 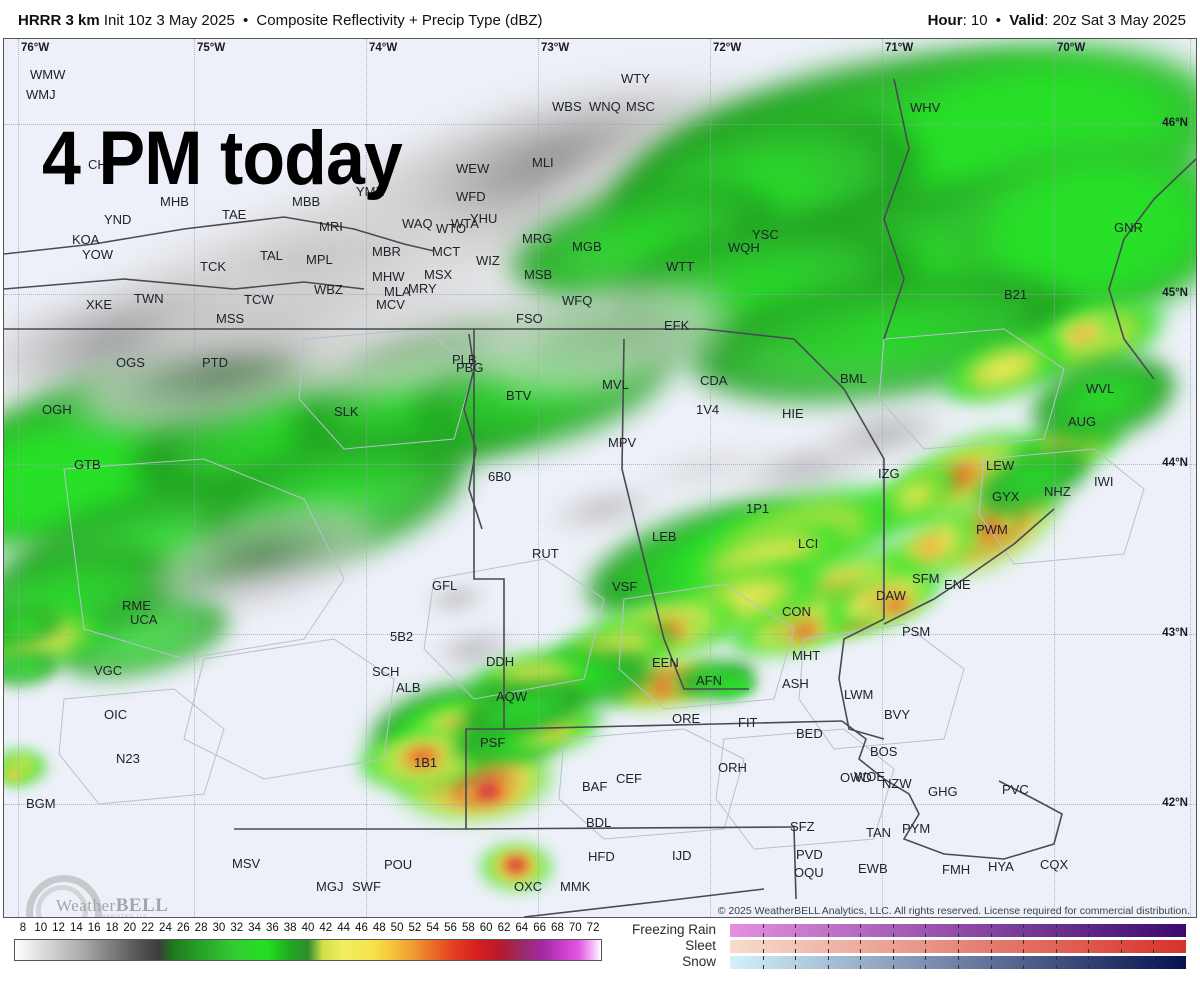 I want to click on dbz-tick-label: 14, so click(x=76, y=928).